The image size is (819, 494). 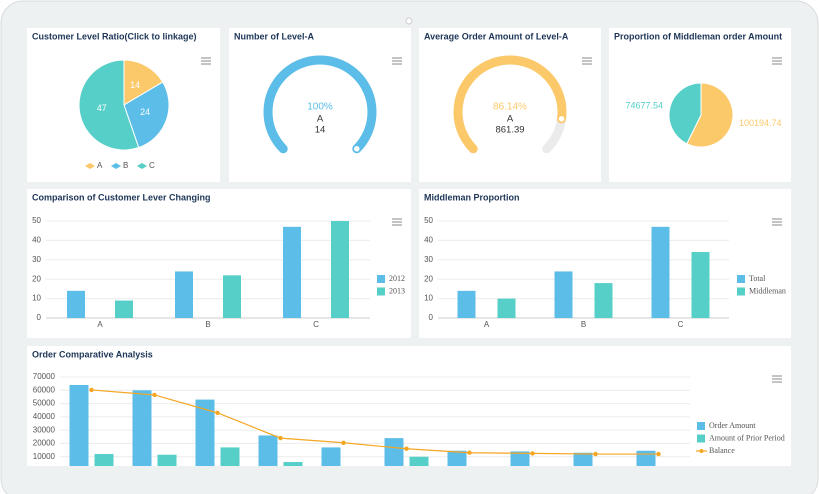 What do you see at coordinates (44, 443) in the screenshot?
I see `y-tick-label: 20000` at bounding box center [44, 443].